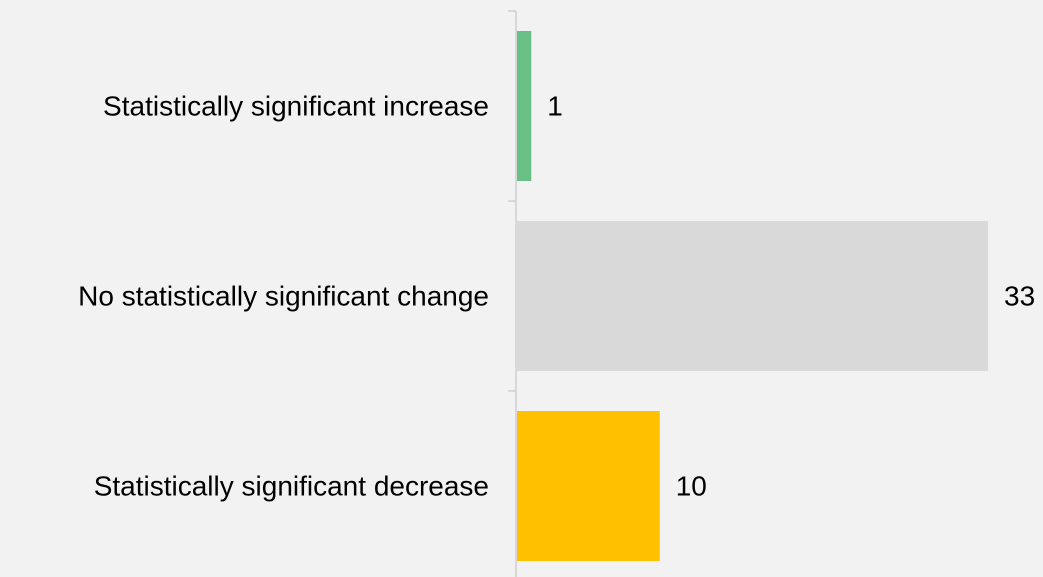  What do you see at coordinates (1019, 296) in the screenshot?
I see `data-label: 33` at bounding box center [1019, 296].